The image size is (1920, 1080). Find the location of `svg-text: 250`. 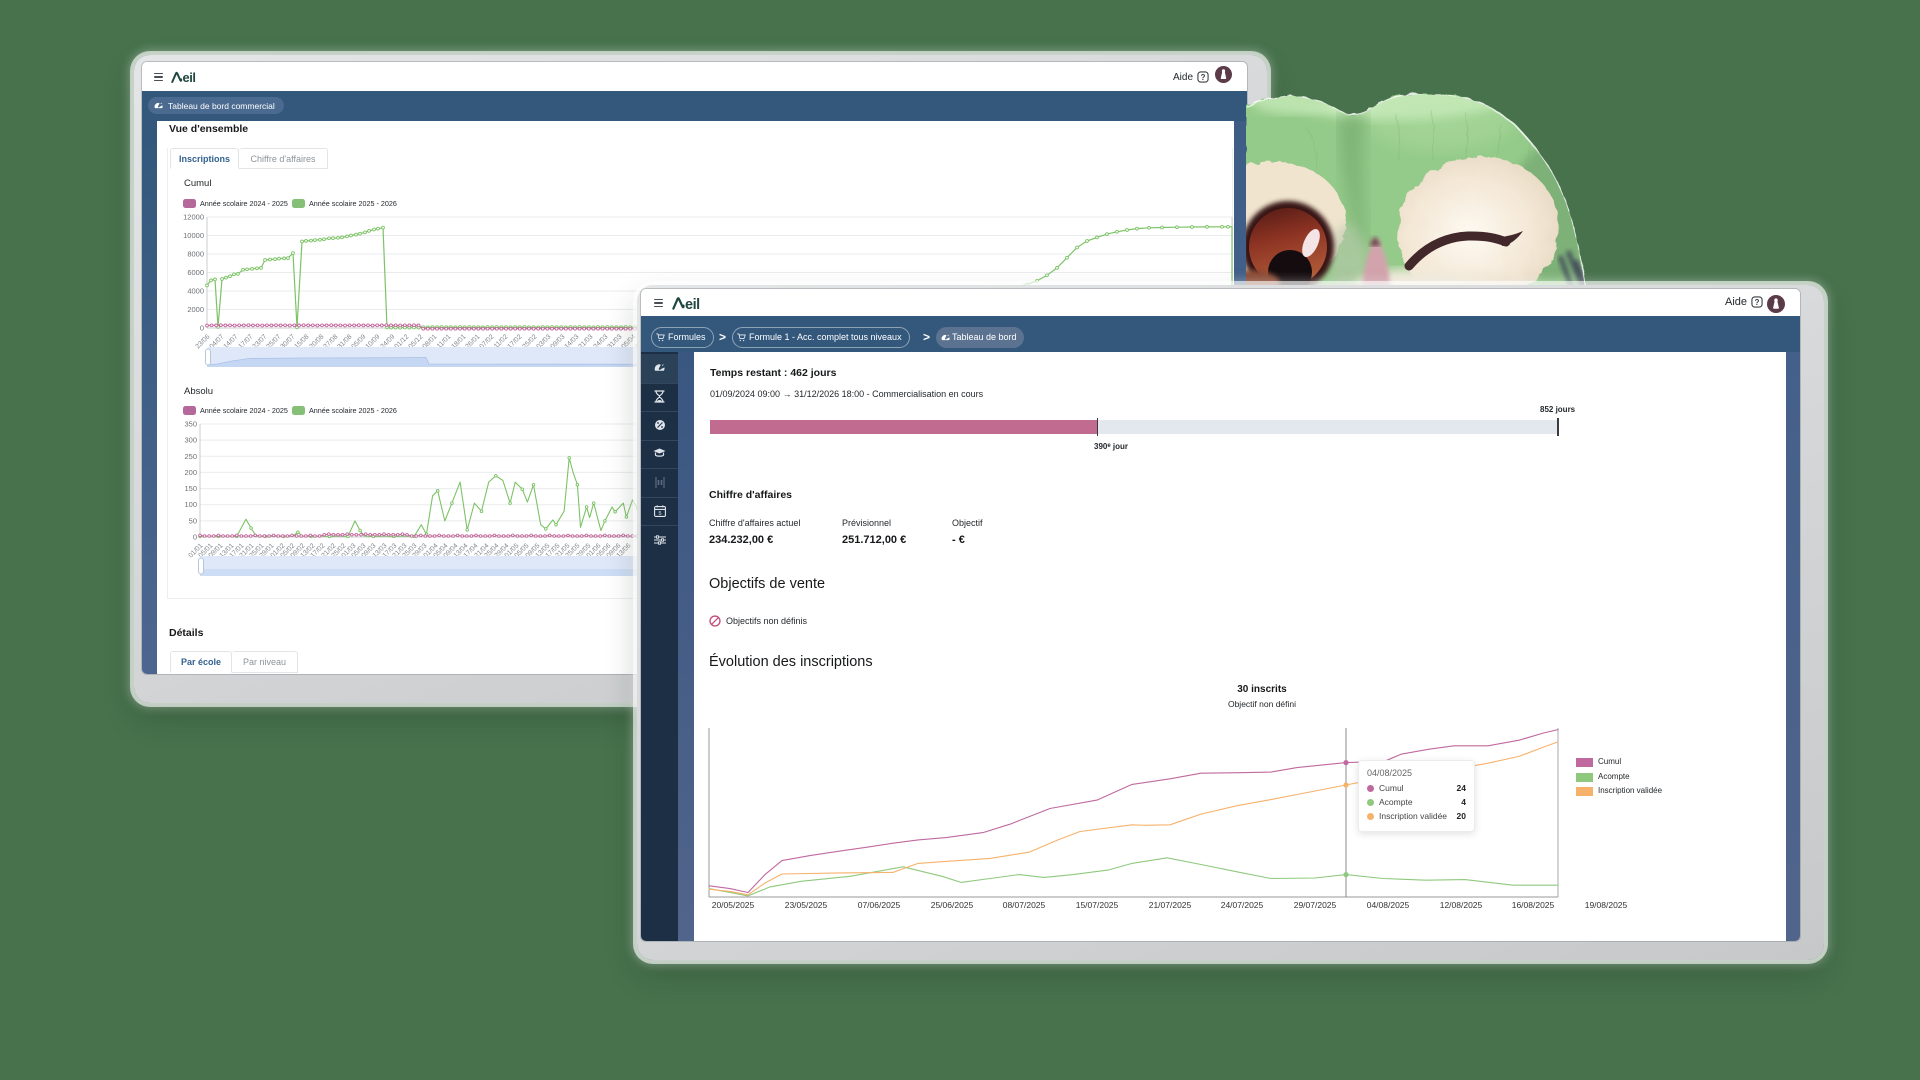

svg-text: 250 is located at coordinates (190, 456).